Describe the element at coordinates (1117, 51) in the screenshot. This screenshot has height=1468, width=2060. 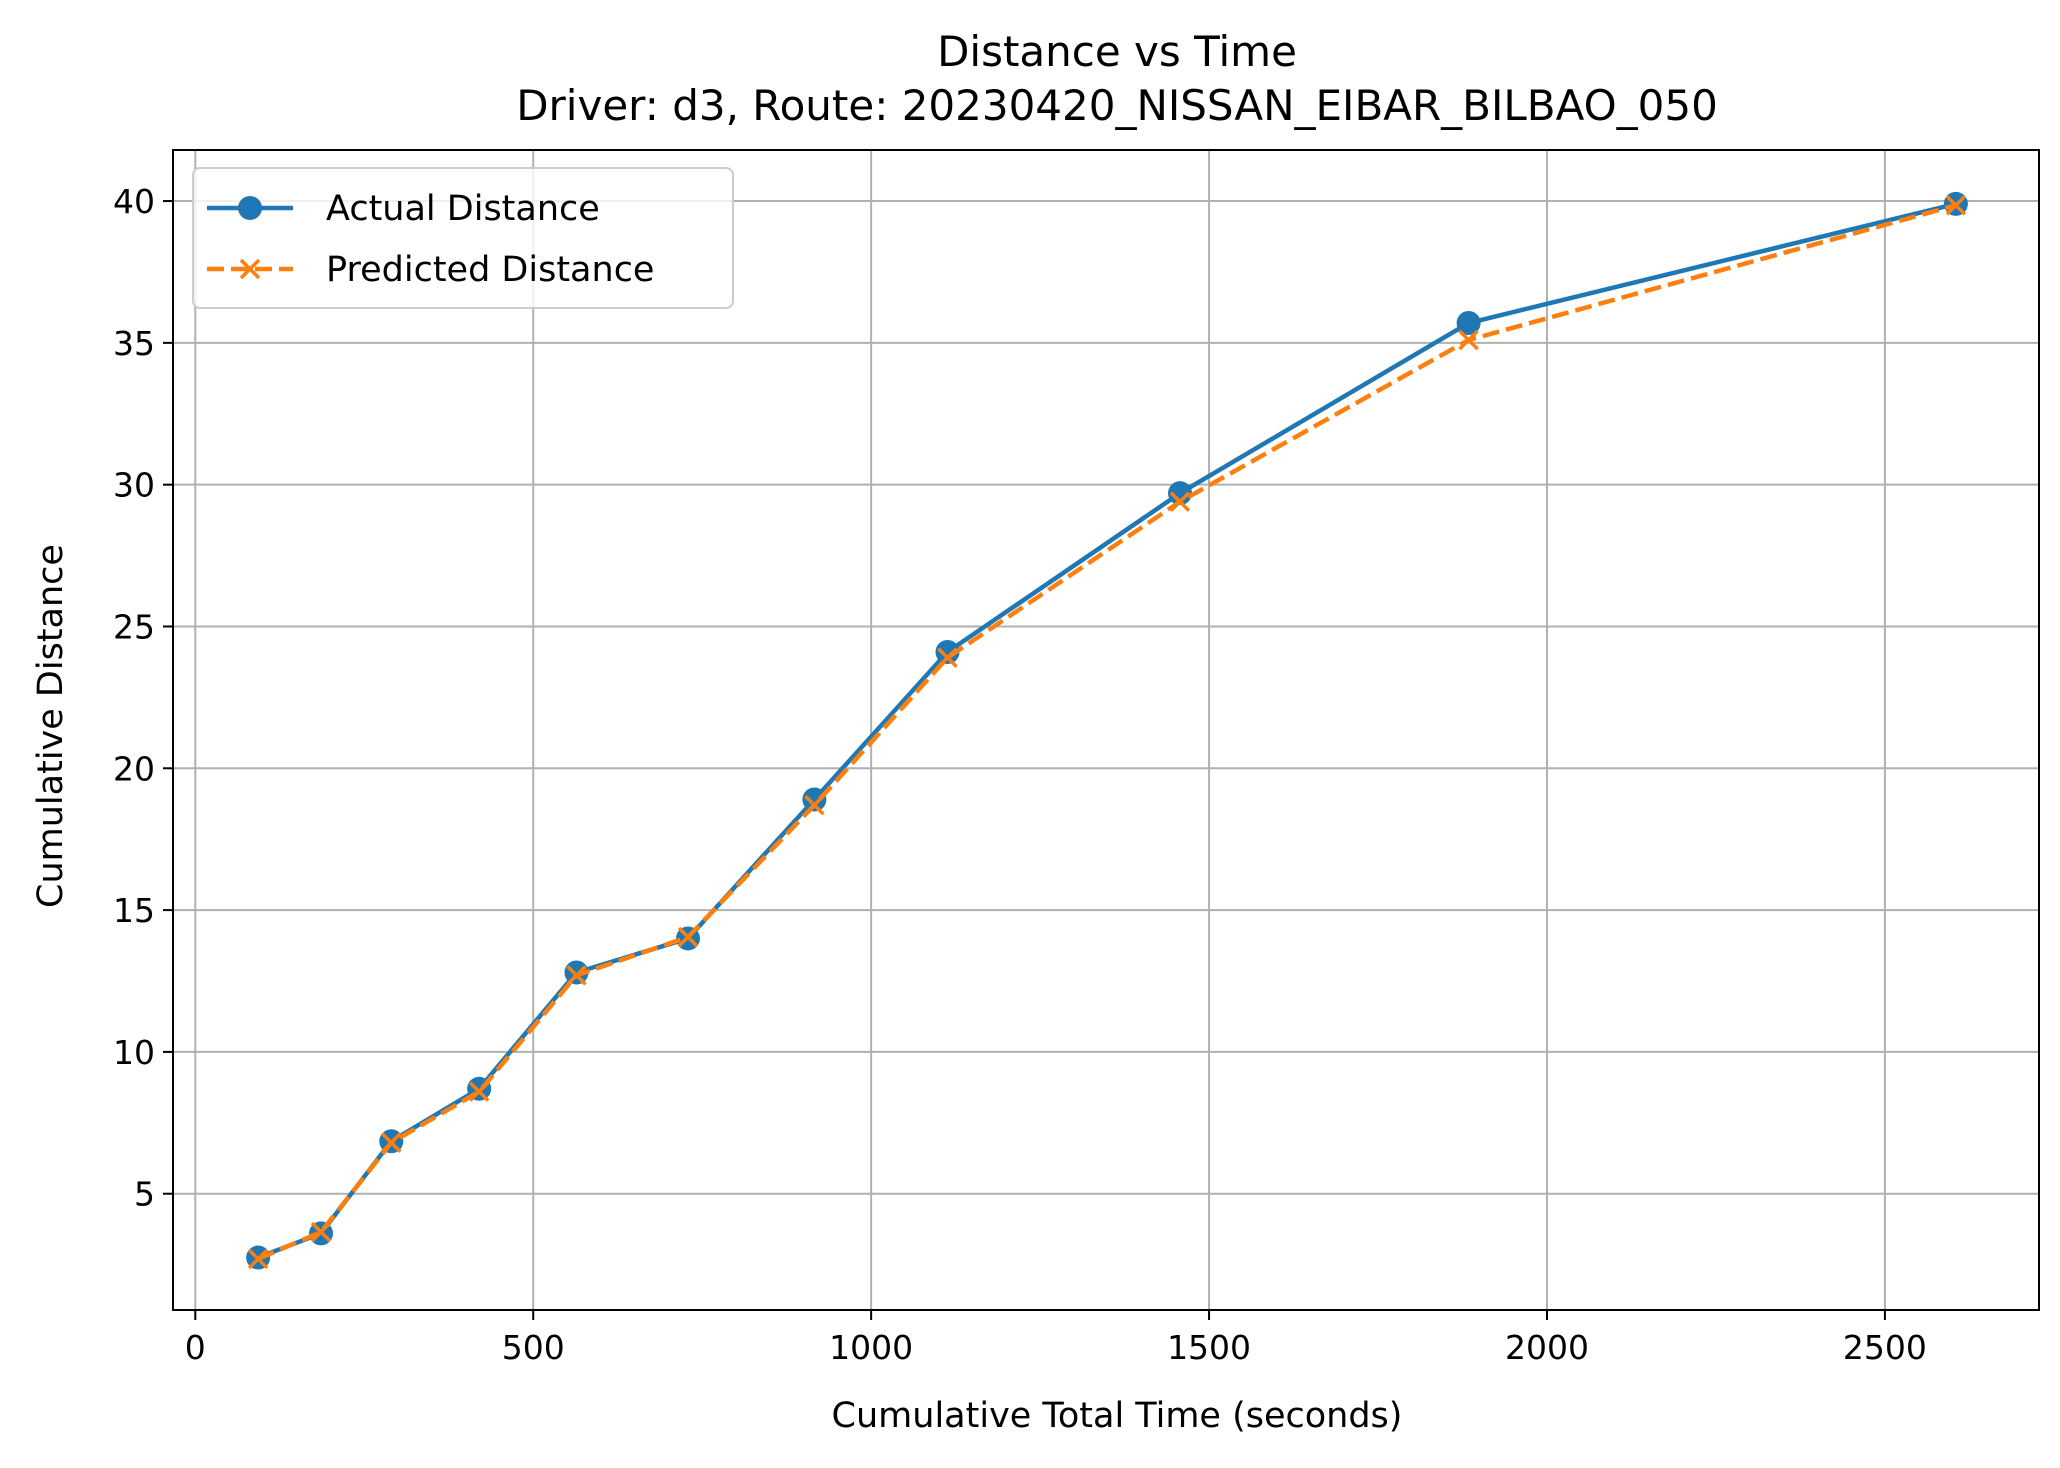
I see `chart-title: Distance vs Time` at that location.